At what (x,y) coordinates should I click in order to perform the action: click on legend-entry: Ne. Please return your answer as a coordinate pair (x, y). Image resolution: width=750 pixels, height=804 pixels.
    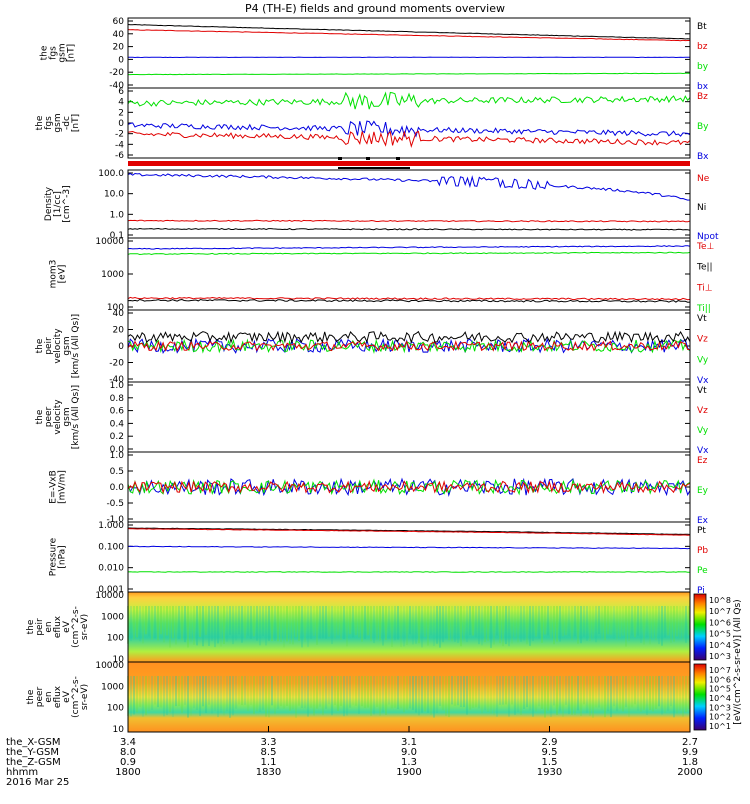
    Looking at the image, I should click on (703, 179).